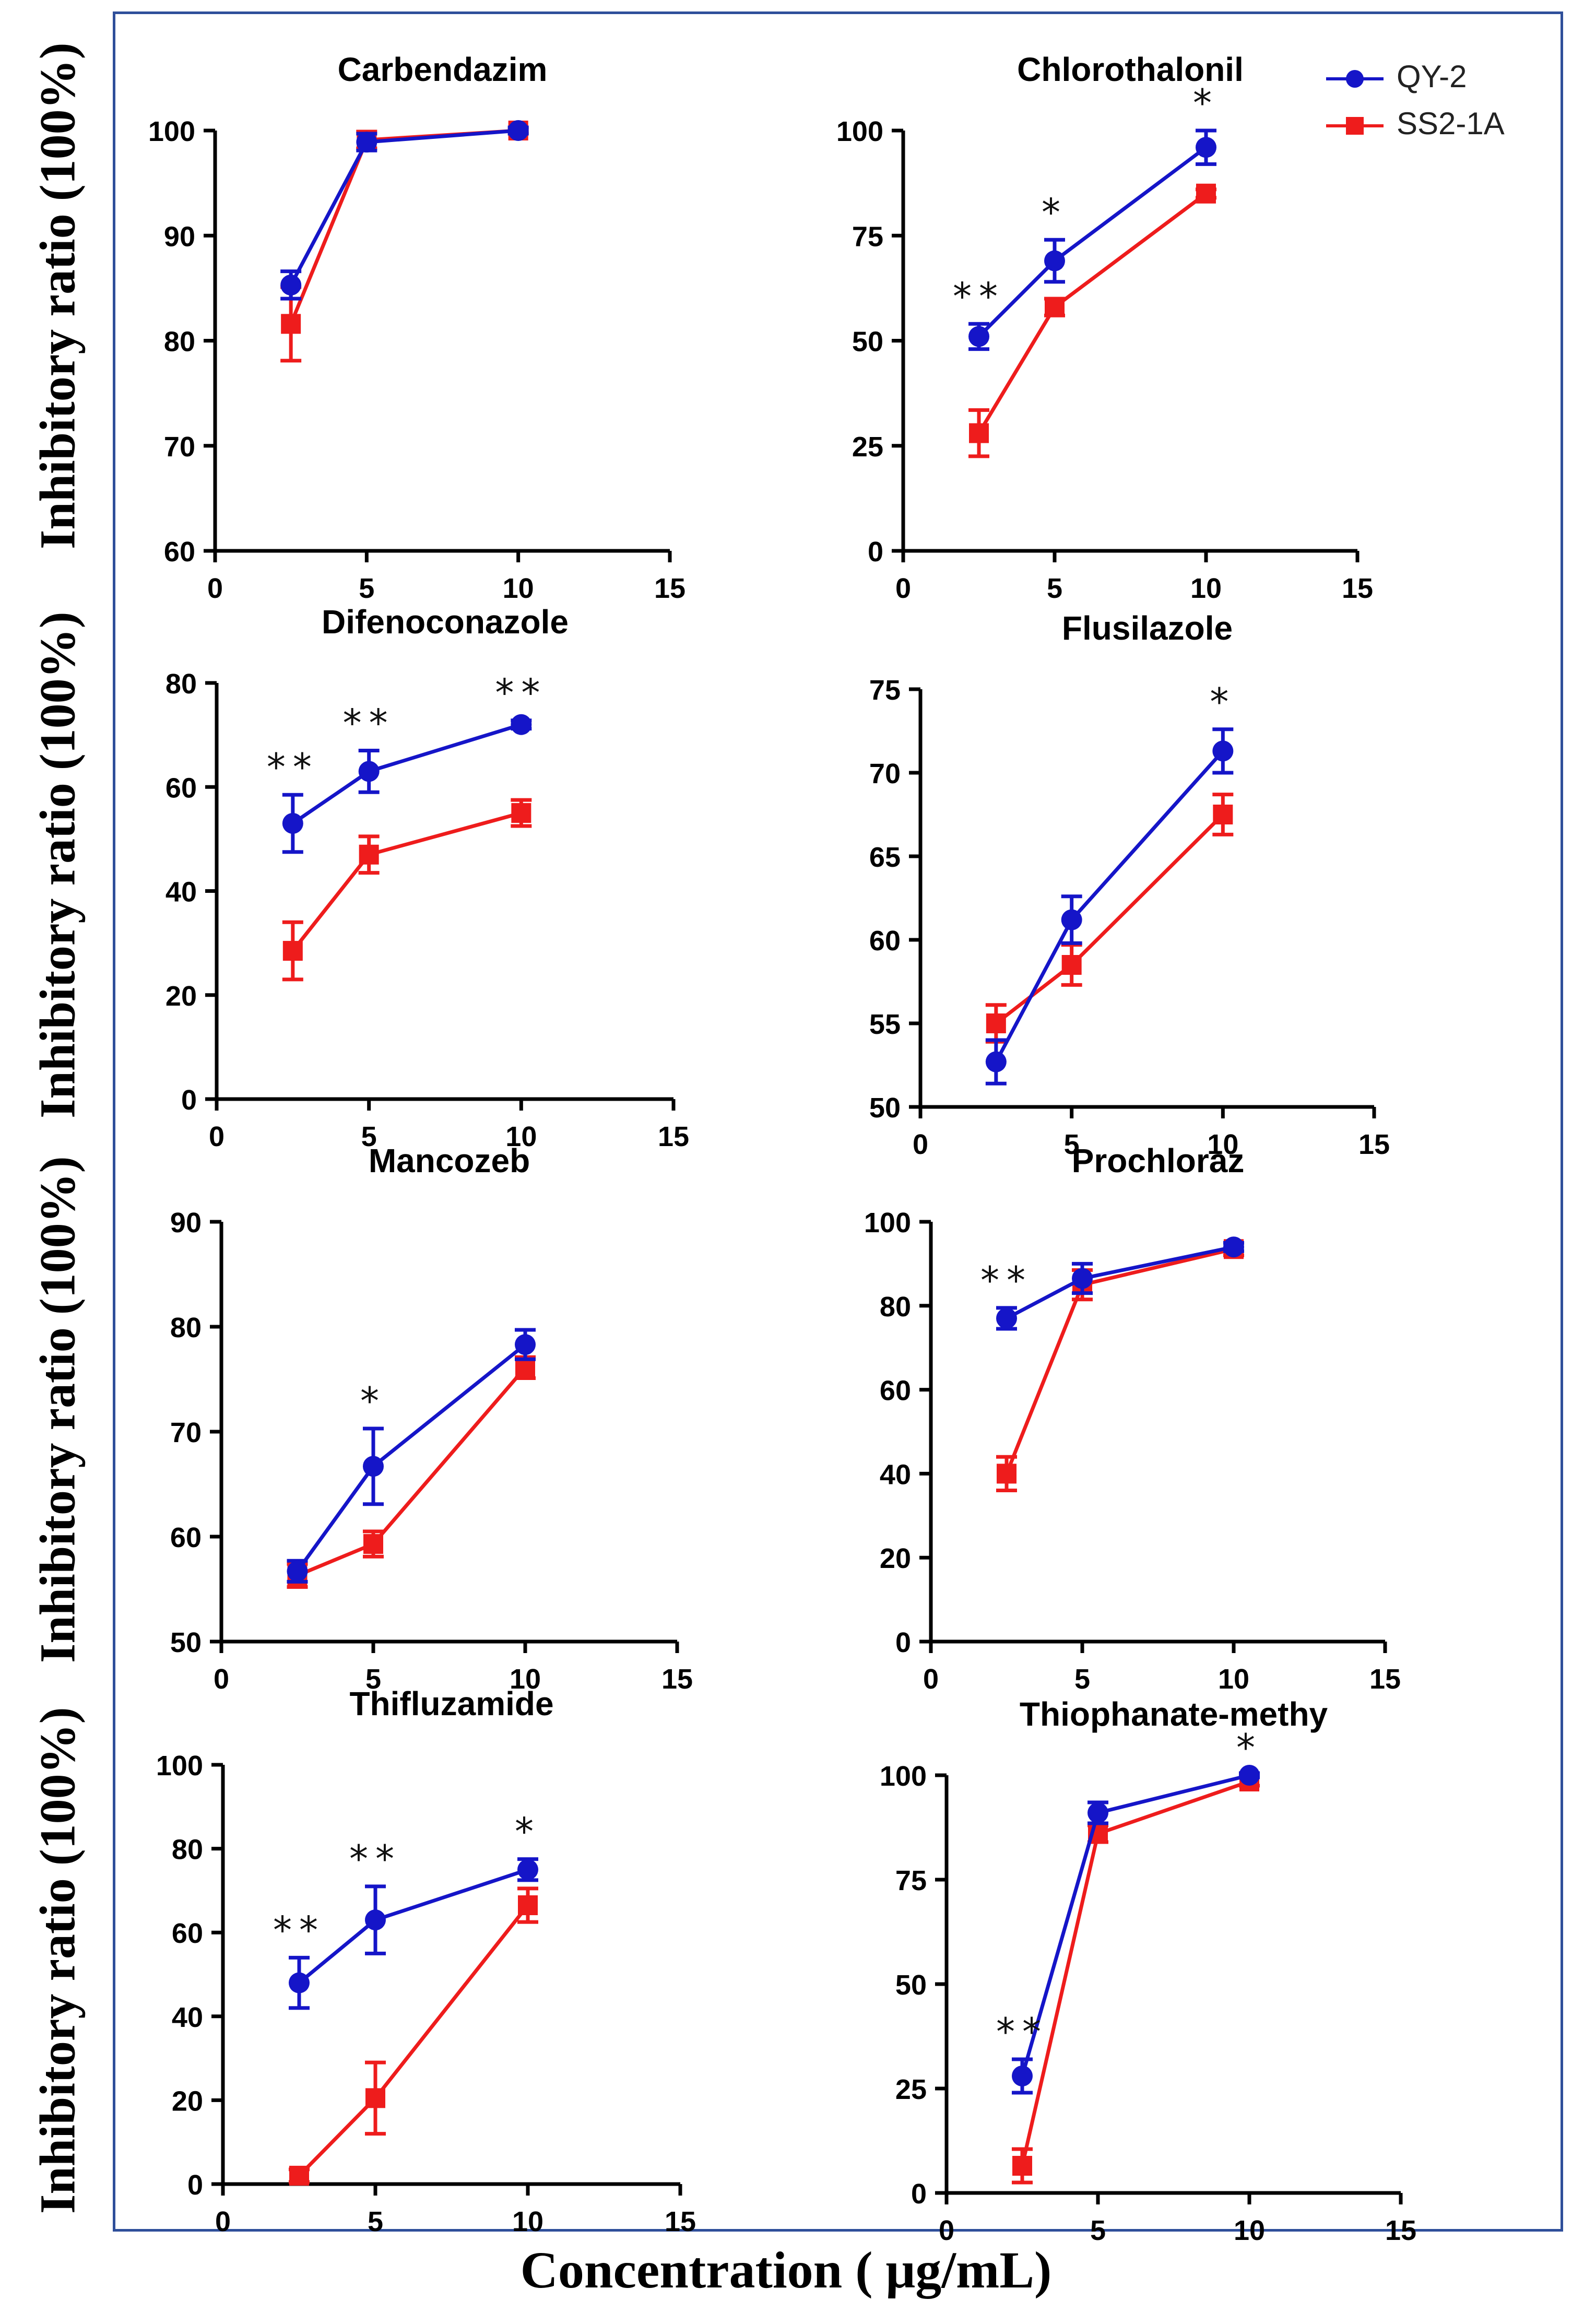 The width and height of the screenshot is (1572, 2324). What do you see at coordinates (518, 589) in the screenshot?
I see `x-tick-label-carbendazim: 10` at bounding box center [518, 589].